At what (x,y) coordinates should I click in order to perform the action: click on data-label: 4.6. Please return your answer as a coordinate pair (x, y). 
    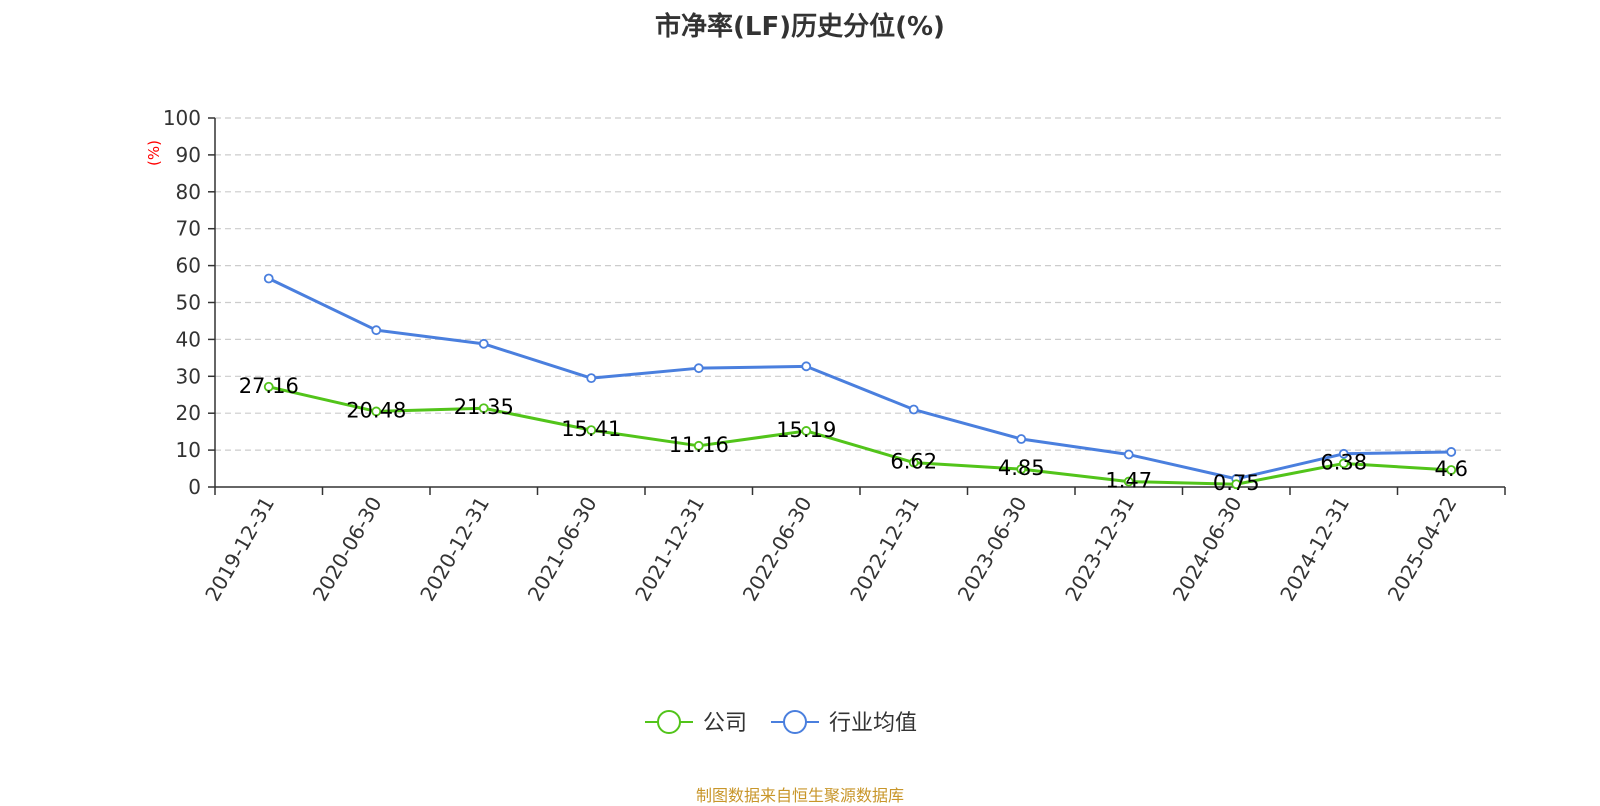
    Looking at the image, I should click on (1451, 469).